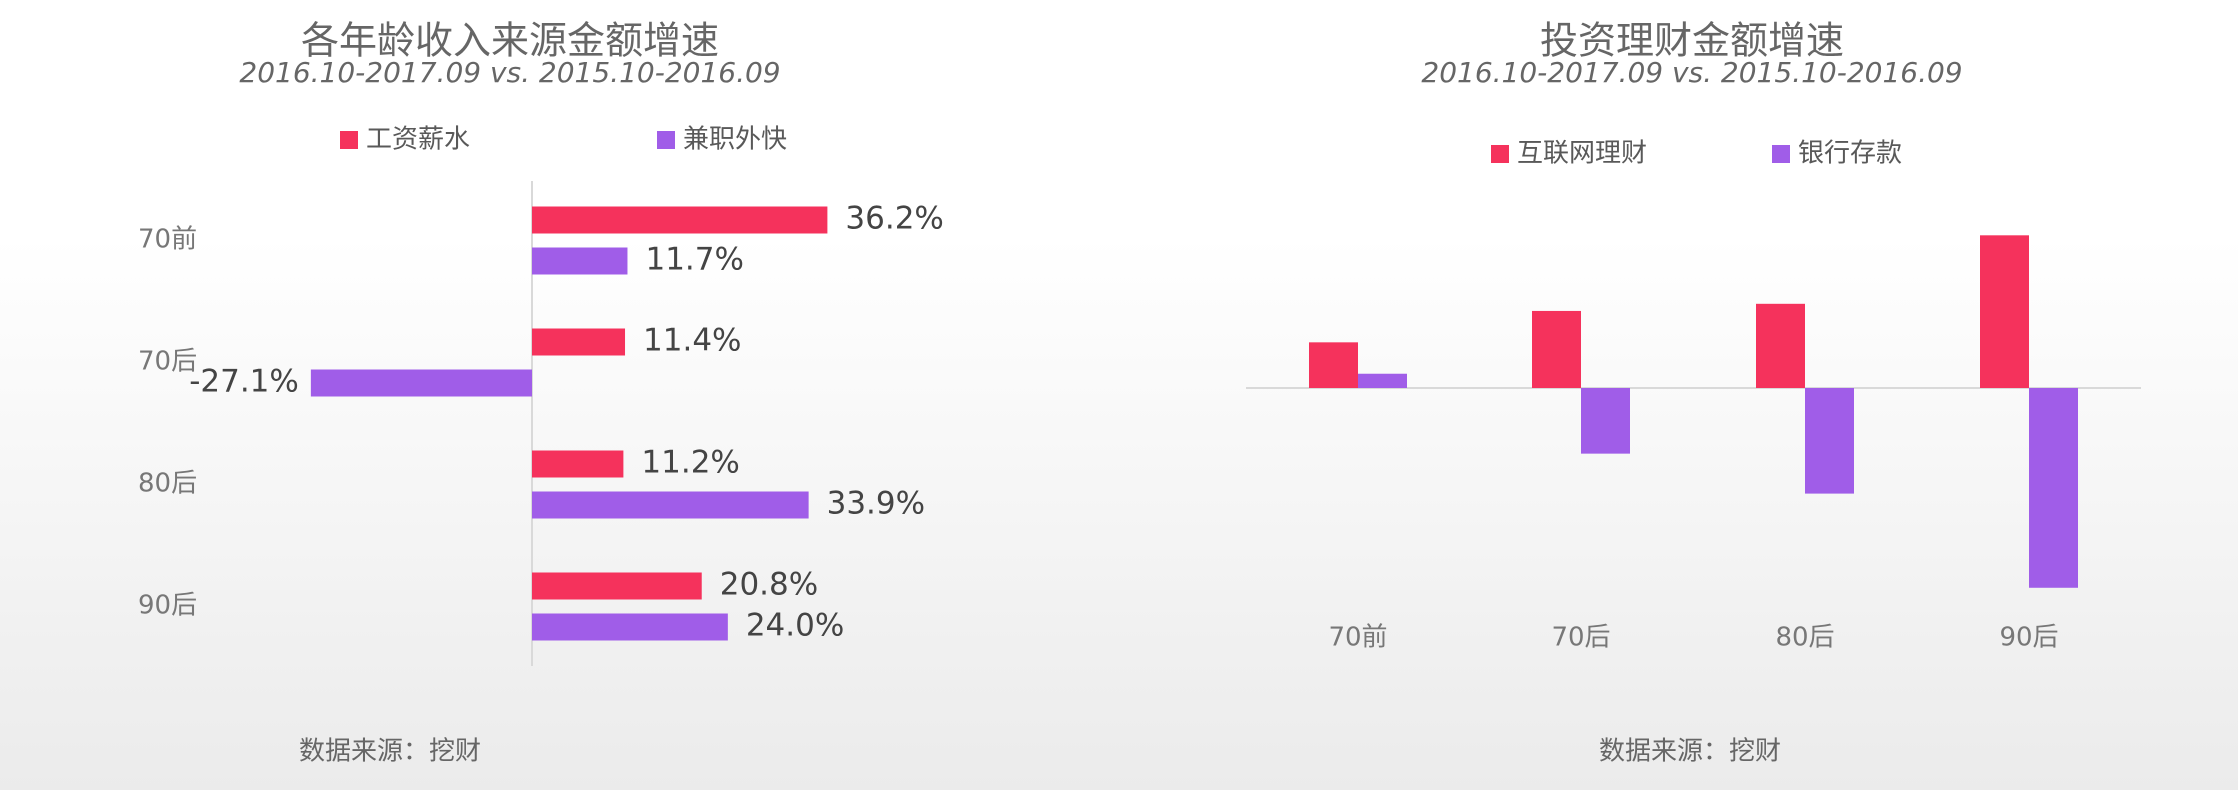 The width and height of the screenshot is (2238, 790). Describe the element at coordinates (876, 504) in the screenshot. I see `value-label: 33.9%` at that location.